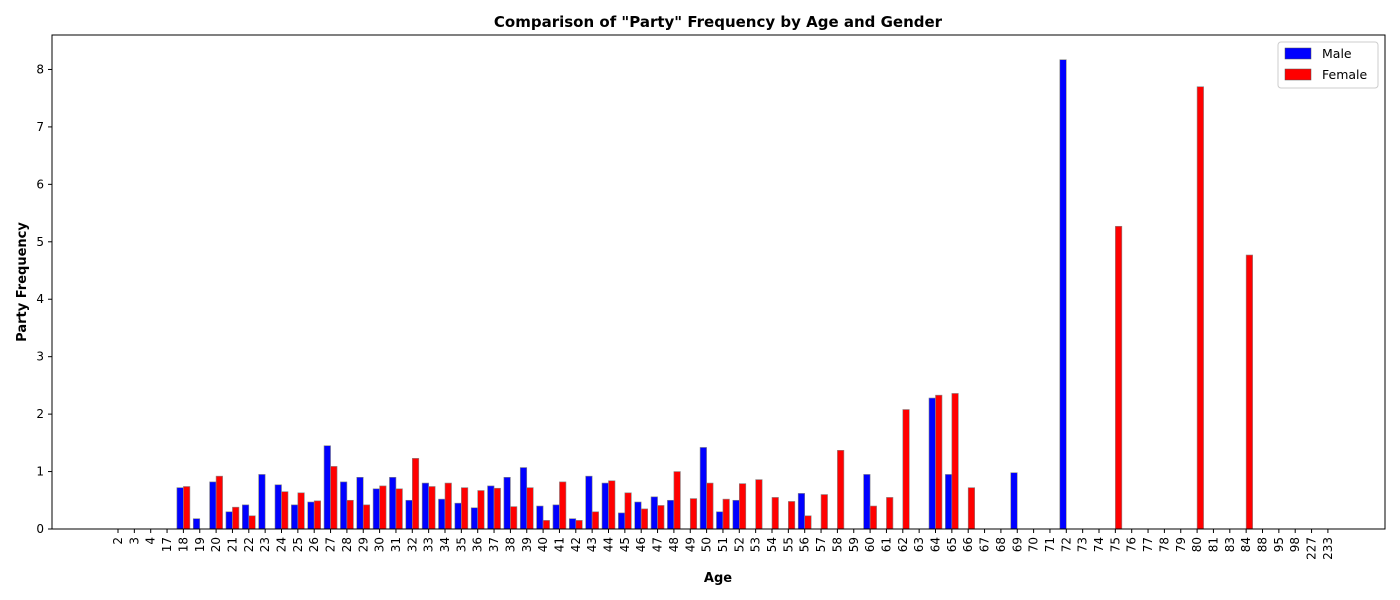 This screenshot has height=600, width=1400. I want to click on x-tick-label: 59, so click(854, 544).